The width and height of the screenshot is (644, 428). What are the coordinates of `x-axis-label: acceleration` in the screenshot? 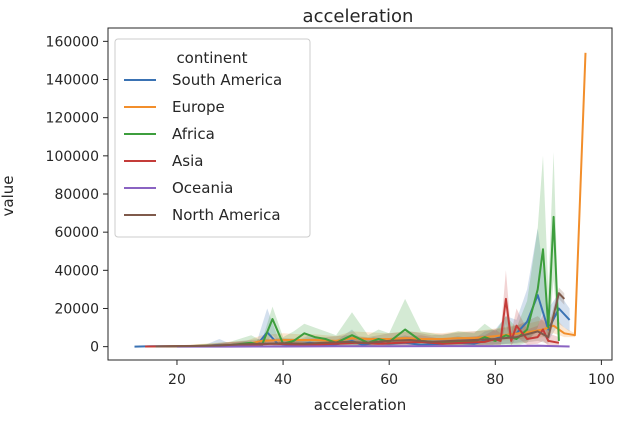 It's located at (360, 405).